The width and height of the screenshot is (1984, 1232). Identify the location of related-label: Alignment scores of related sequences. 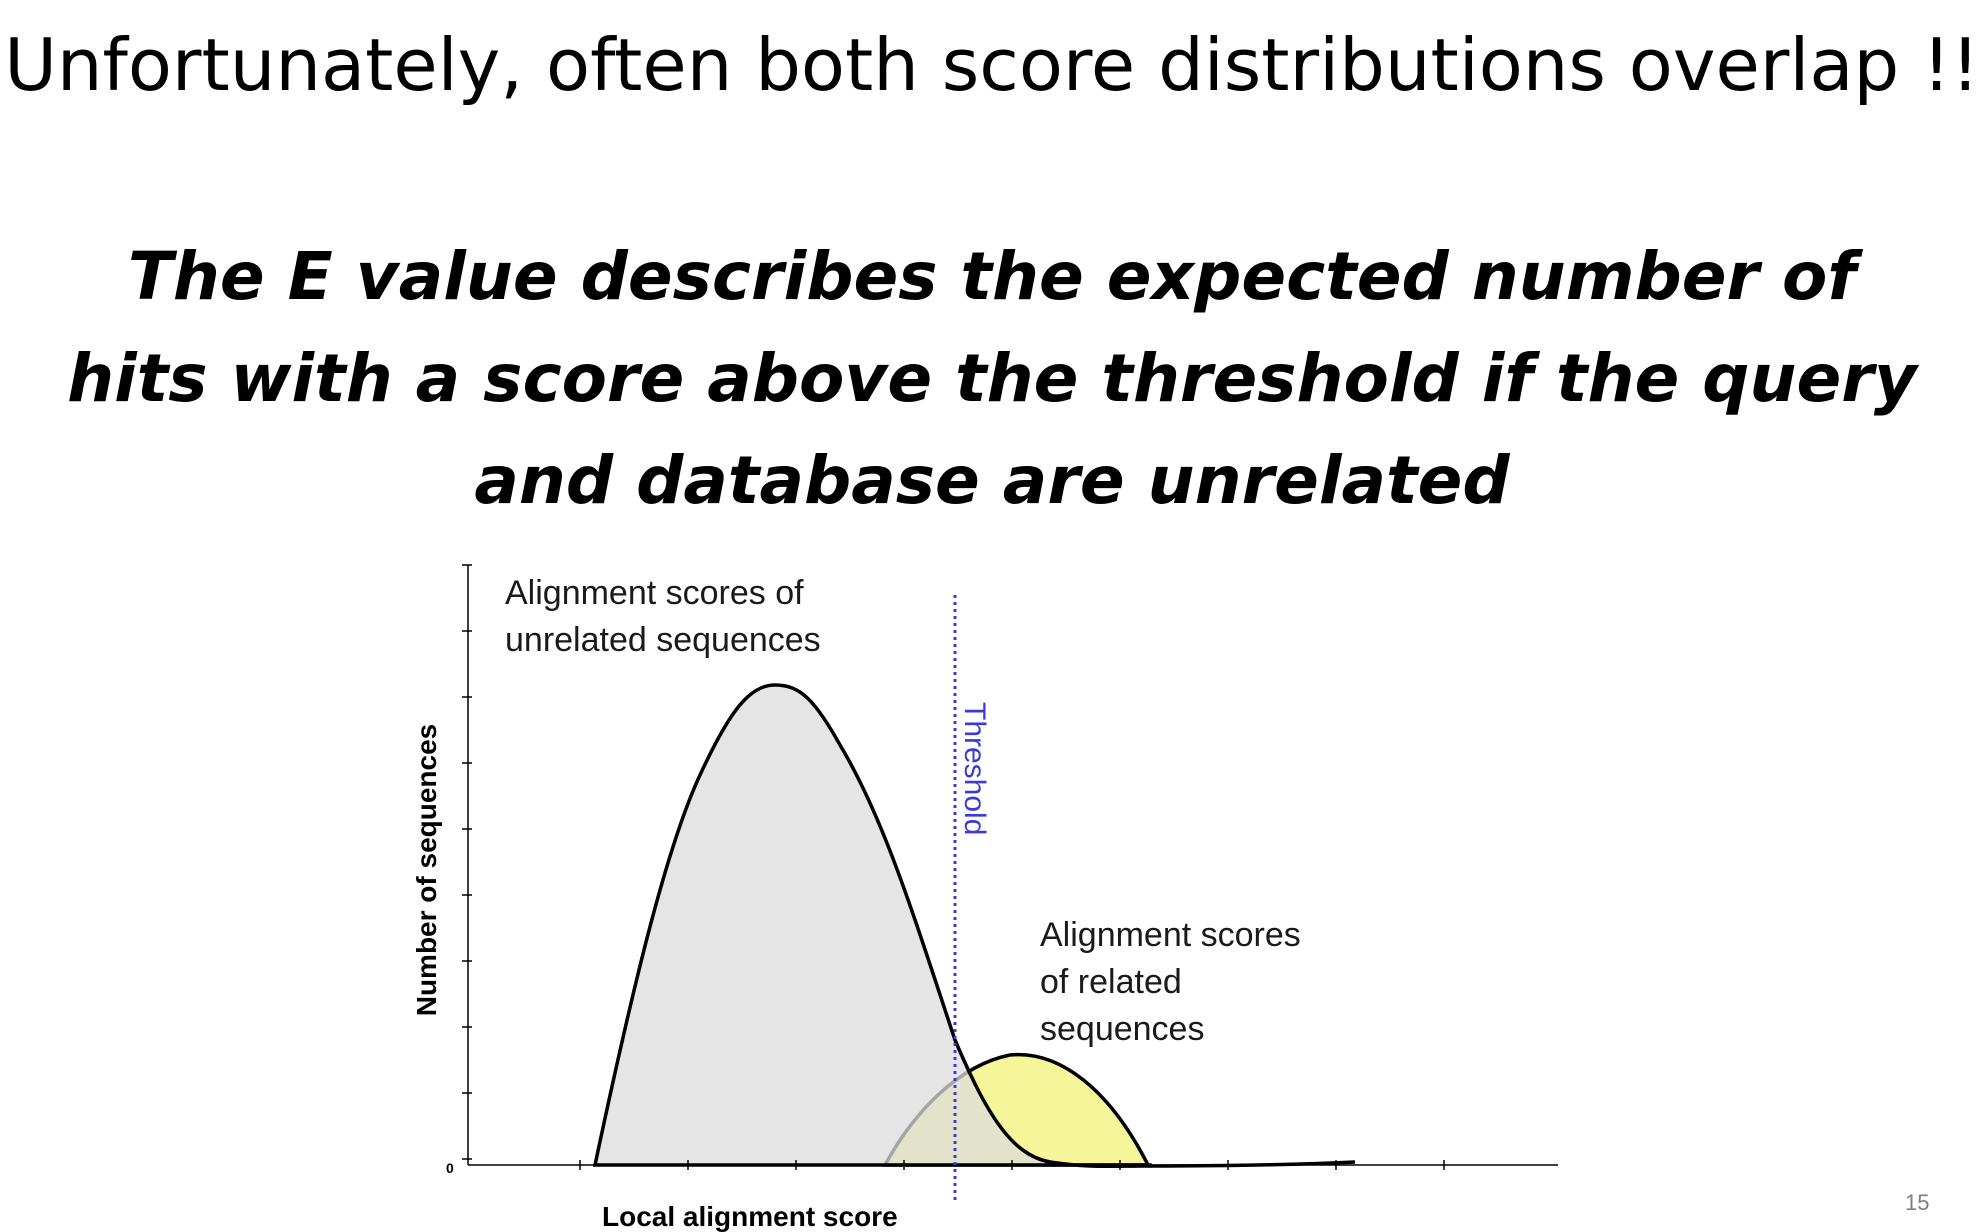
(1175, 982).